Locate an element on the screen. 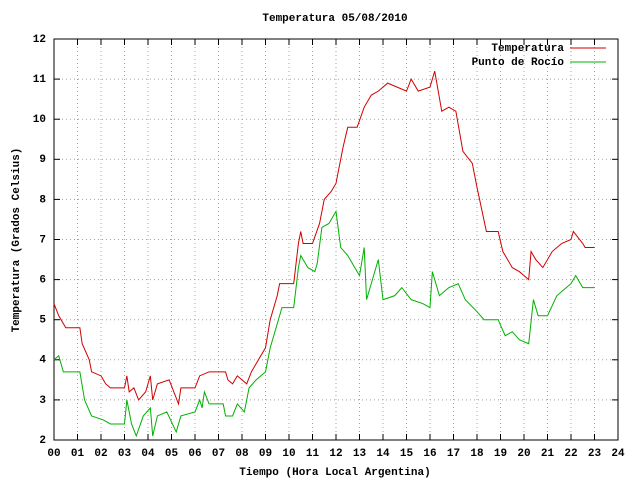  y-tick-label: 5 is located at coordinates (42, 321).